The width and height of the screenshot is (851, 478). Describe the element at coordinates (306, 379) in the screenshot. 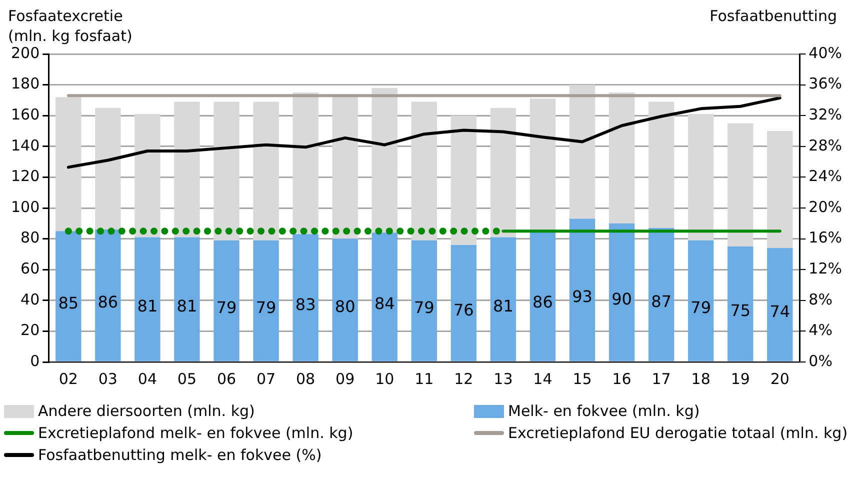

I see `x-tick-label: 08` at that location.